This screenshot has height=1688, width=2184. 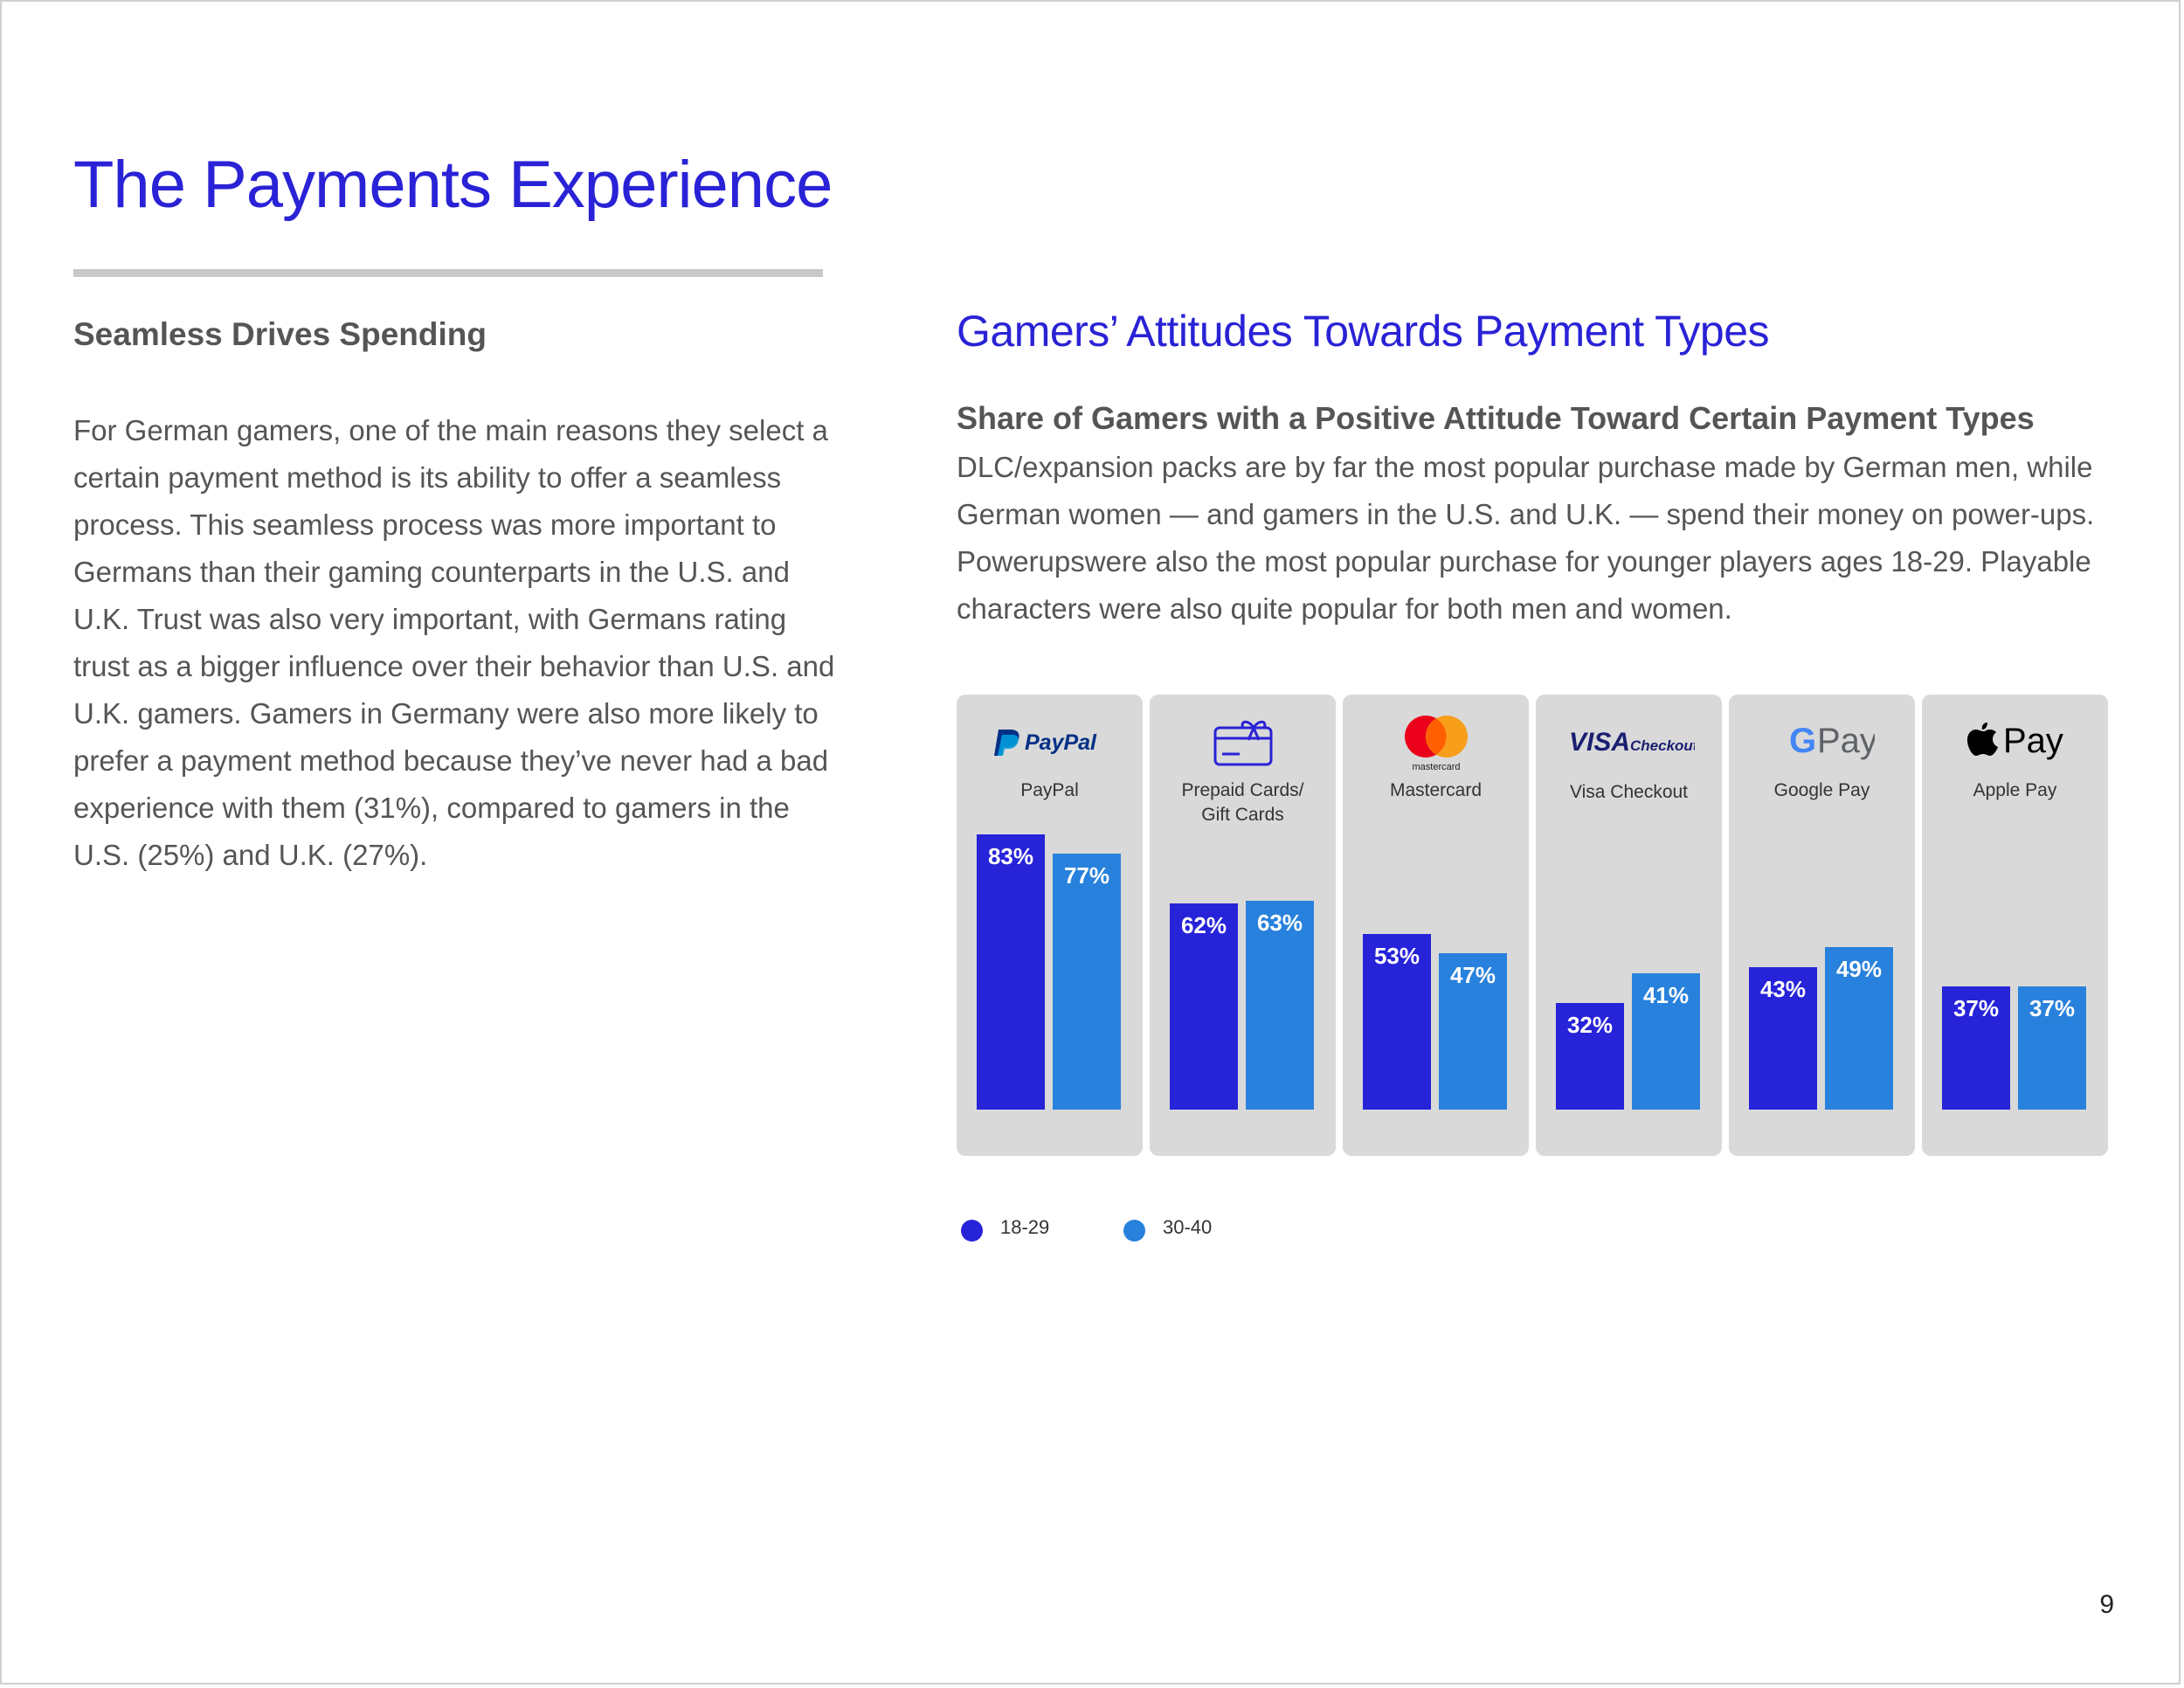 I want to click on svg-text: PayPal, so click(x=1061, y=742).